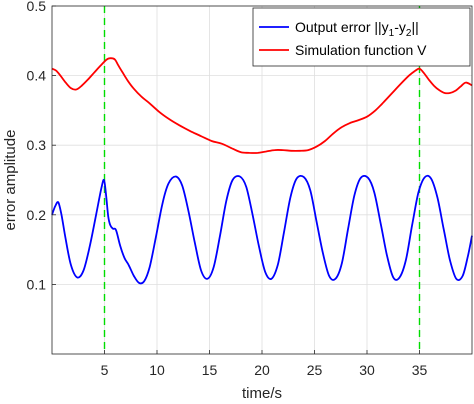 The width and height of the screenshot is (474, 404). What do you see at coordinates (414, 27) in the screenshot?
I see `legend-label-part: ||` at bounding box center [414, 27].